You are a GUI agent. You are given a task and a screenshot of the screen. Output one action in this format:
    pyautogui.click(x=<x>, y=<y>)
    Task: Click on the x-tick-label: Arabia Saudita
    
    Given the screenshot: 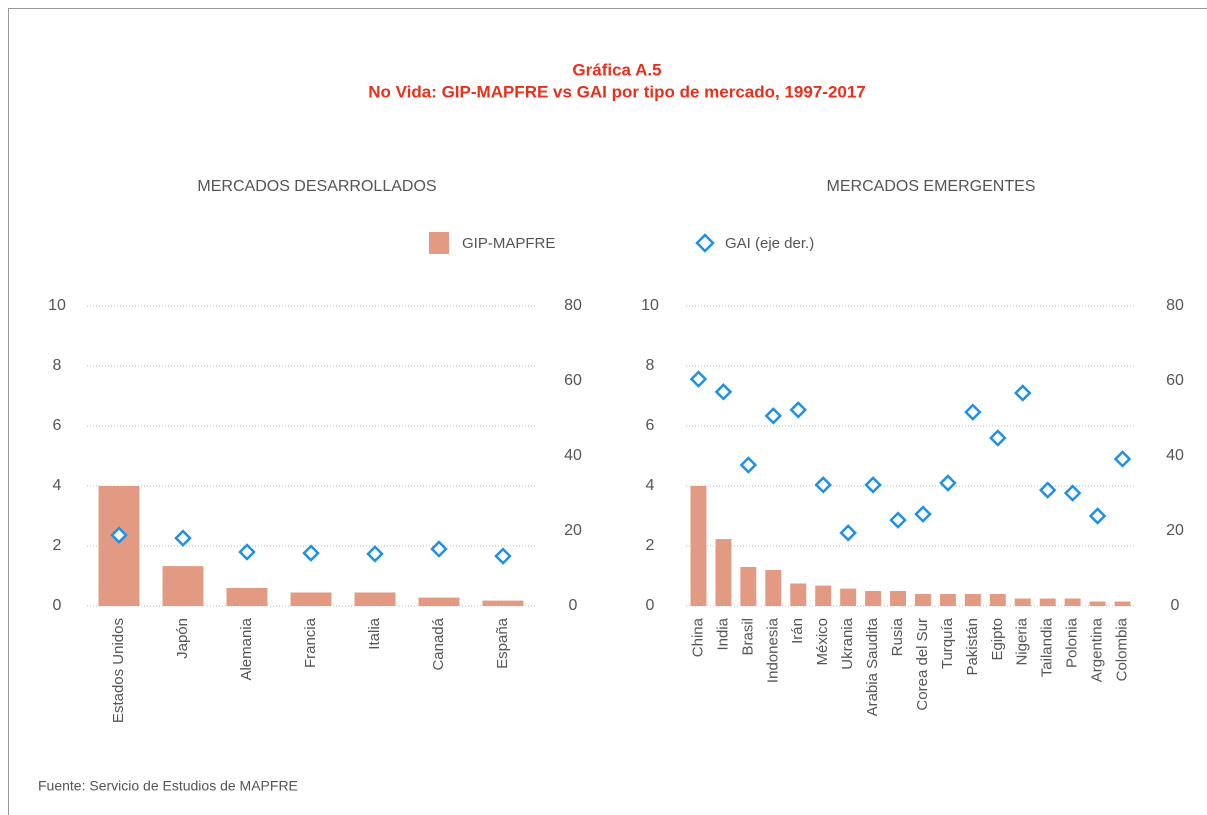 What is the action you would take?
    pyautogui.click(x=872, y=666)
    